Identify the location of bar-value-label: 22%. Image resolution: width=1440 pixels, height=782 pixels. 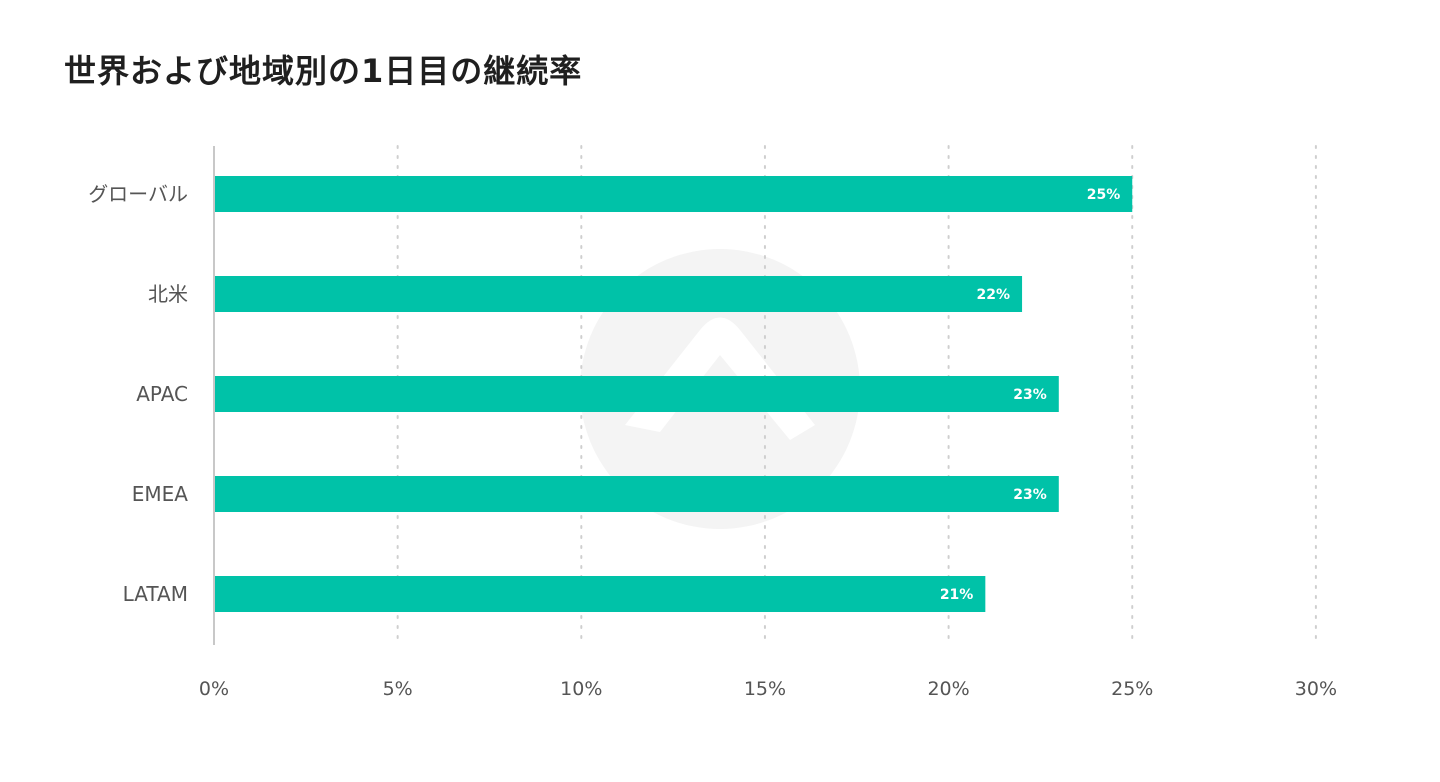
(994, 295).